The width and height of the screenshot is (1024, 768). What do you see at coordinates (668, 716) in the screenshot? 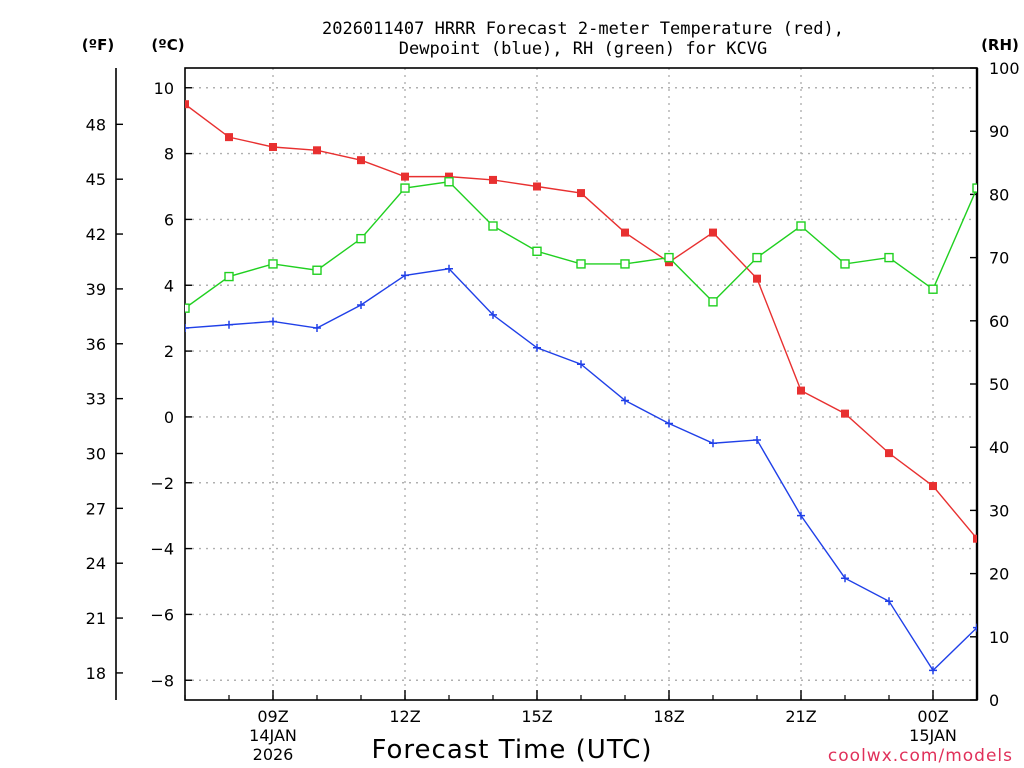
I see `x-tick-label: 18Z` at bounding box center [668, 716].